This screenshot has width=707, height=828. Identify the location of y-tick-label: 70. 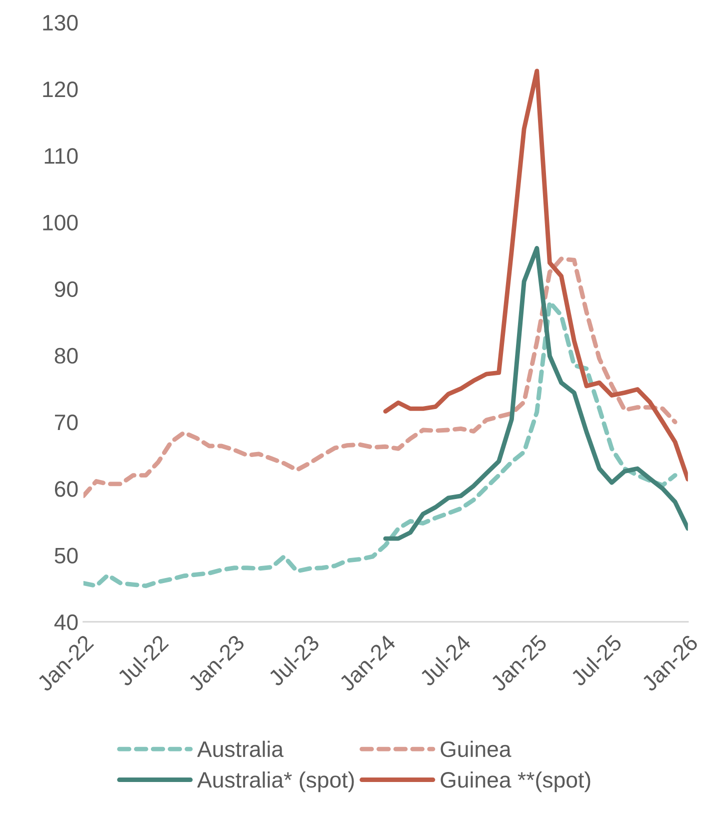
(66, 422).